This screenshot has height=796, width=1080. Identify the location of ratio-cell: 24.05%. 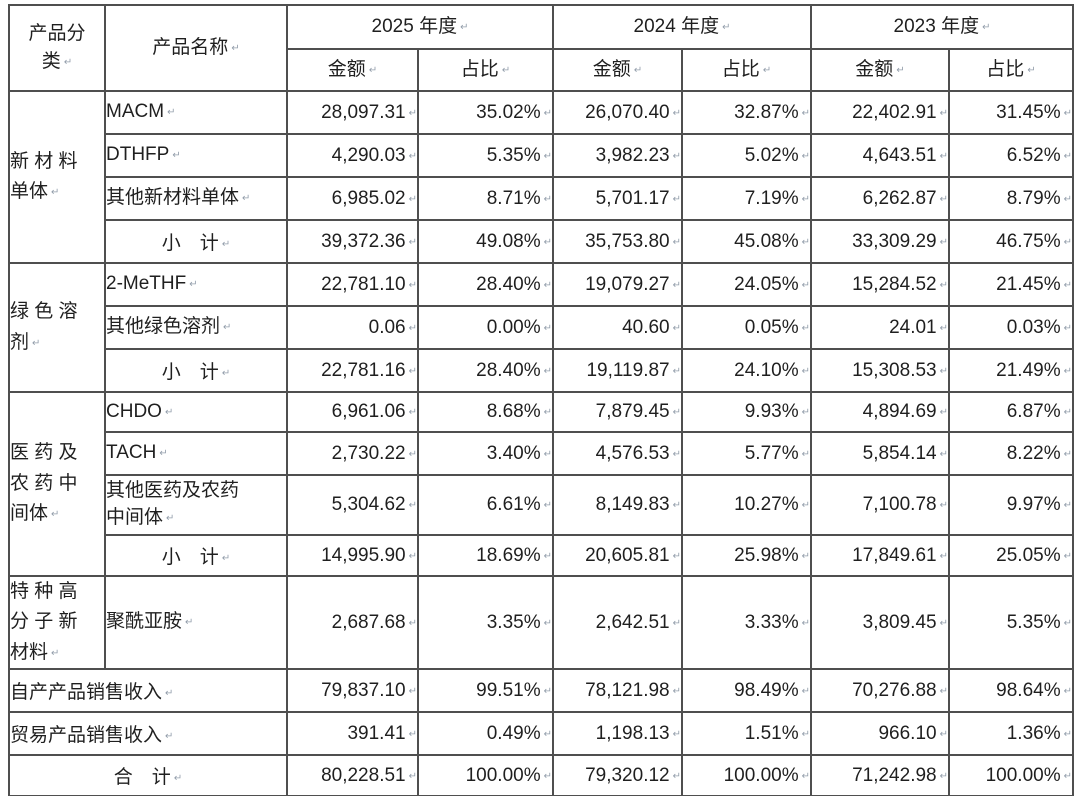
(746, 284).